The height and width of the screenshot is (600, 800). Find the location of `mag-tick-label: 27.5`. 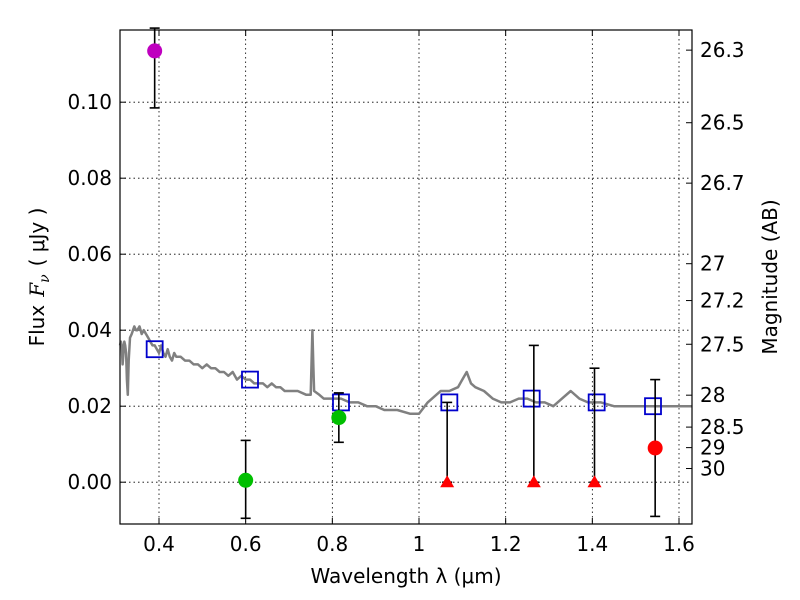

mag-tick-label: 27.5 is located at coordinates (722, 344).